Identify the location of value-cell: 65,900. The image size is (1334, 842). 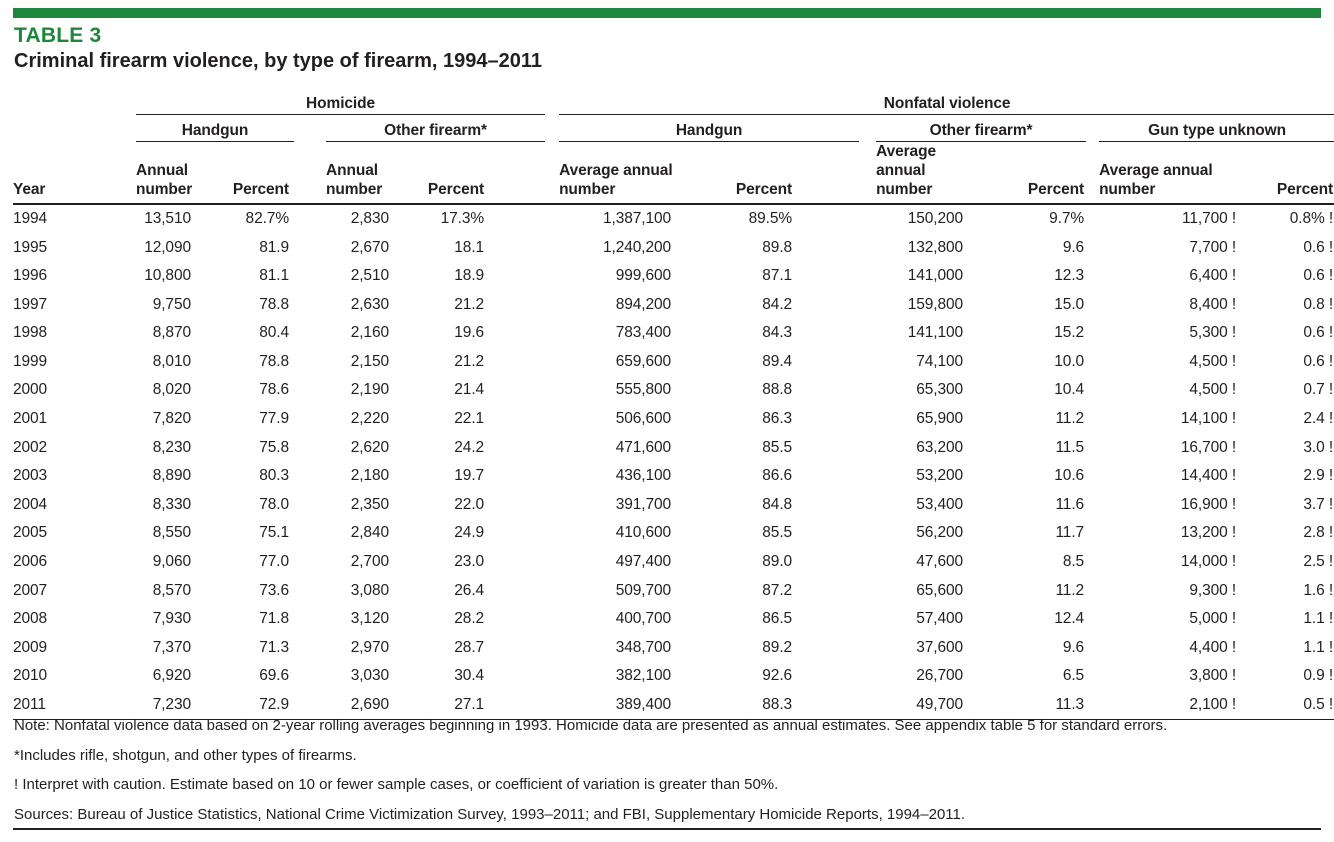
(940, 419).